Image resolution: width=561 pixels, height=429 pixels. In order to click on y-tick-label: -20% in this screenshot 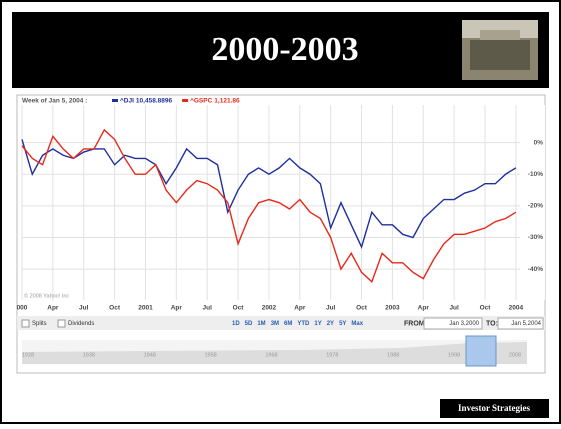, I will do `click(535, 206)`.